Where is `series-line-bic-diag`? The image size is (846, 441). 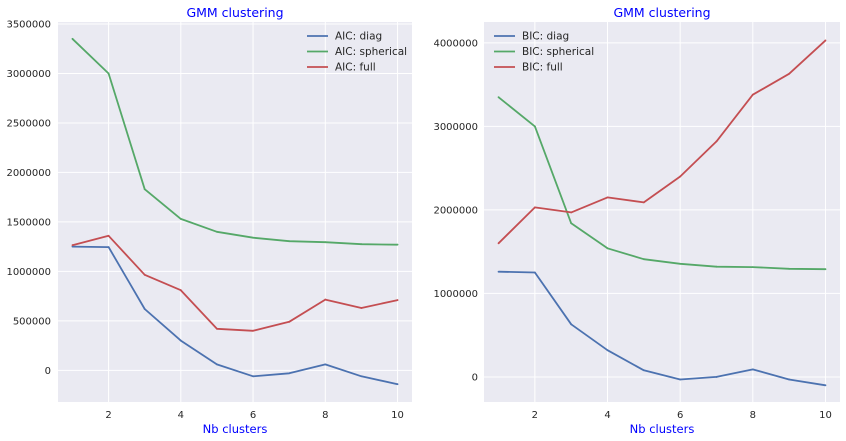 series-line-bic-diag is located at coordinates (662, 328).